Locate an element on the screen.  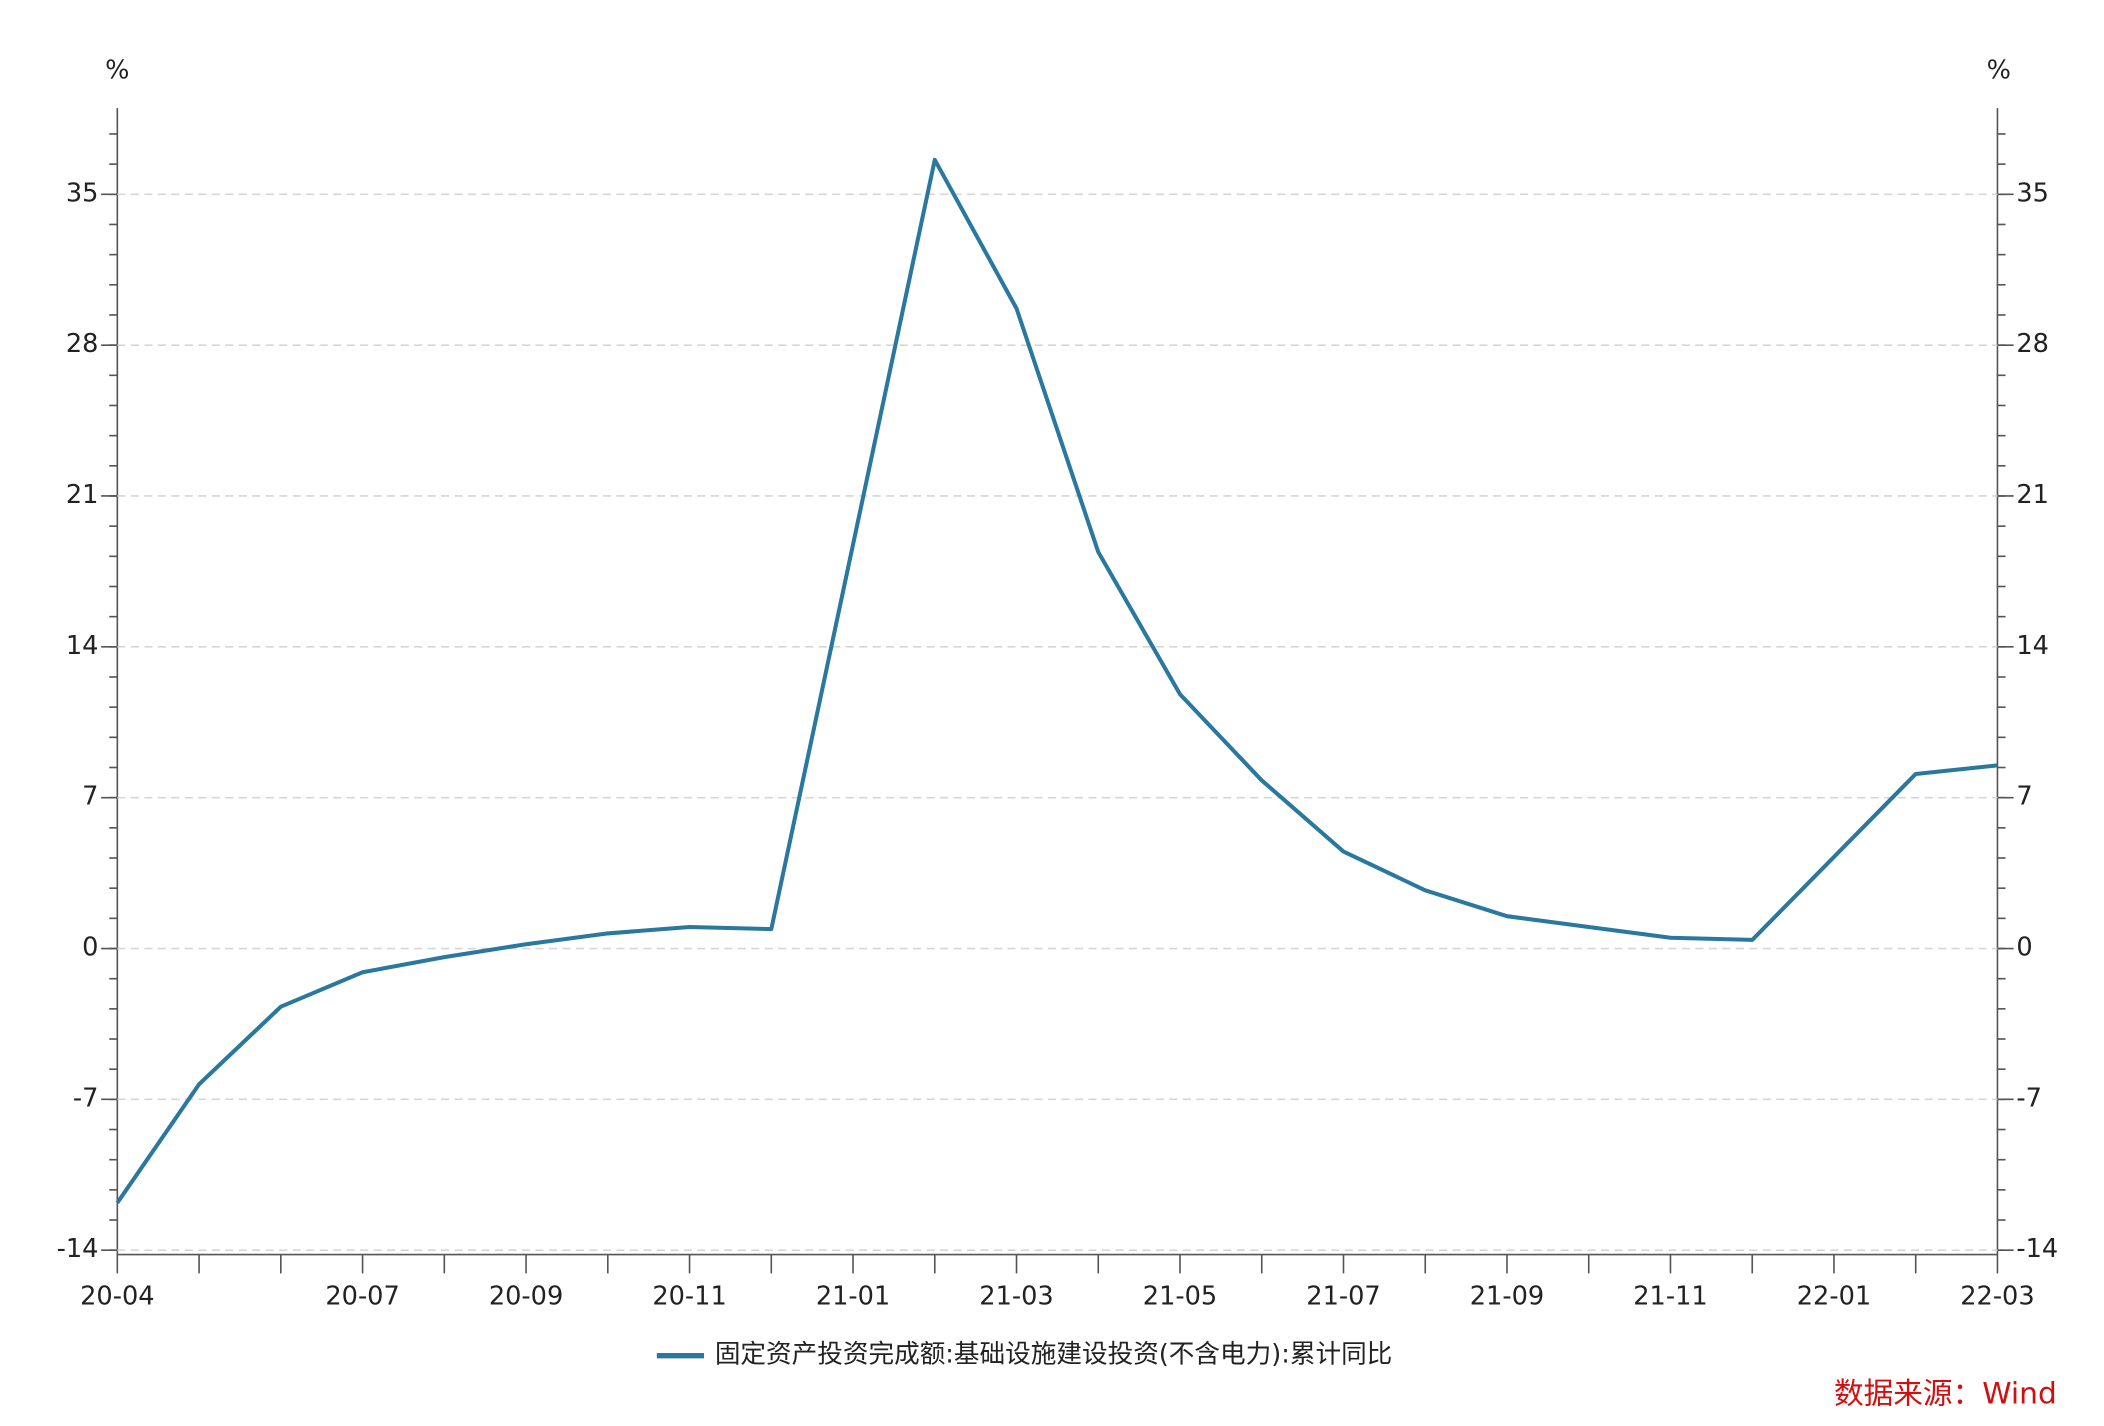
y-tick-label: -7 is located at coordinates (86, 1098).